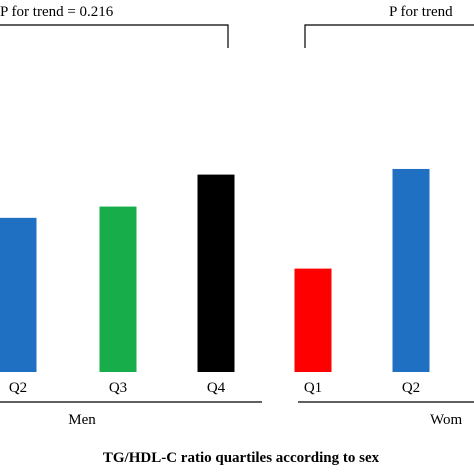 Image resolution: width=474 pixels, height=474 pixels. Describe the element at coordinates (446, 420) in the screenshot. I see `women-group-label: Wom` at that location.